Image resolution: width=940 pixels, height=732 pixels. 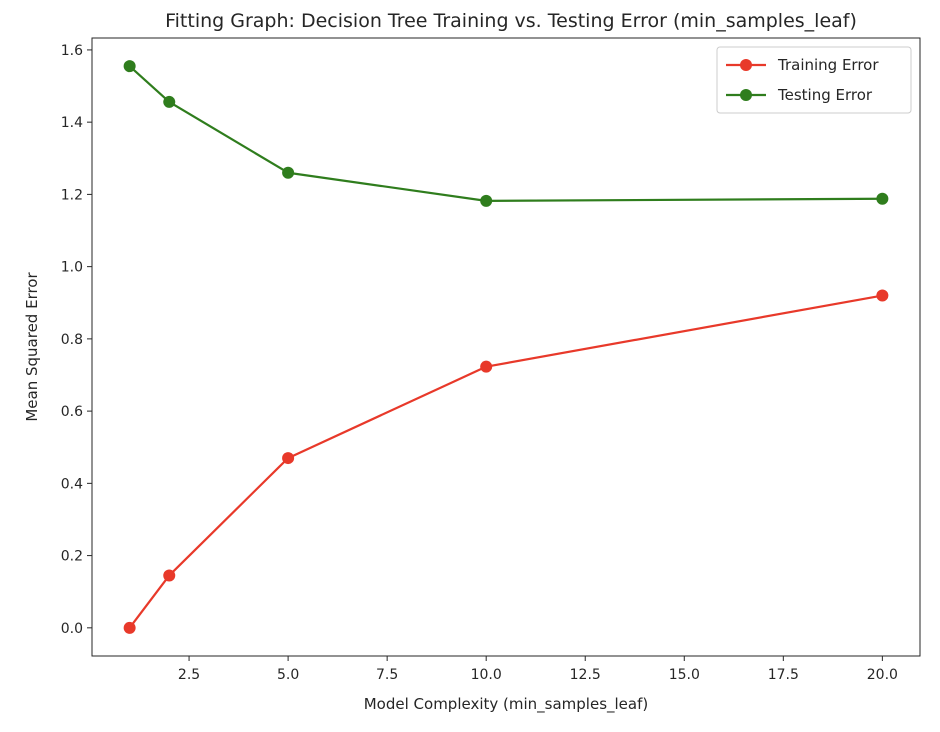 What do you see at coordinates (825, 95) in the screenshot?
I see `legend-label-testing-error: Testing Error` at bounding box center [825, 95].